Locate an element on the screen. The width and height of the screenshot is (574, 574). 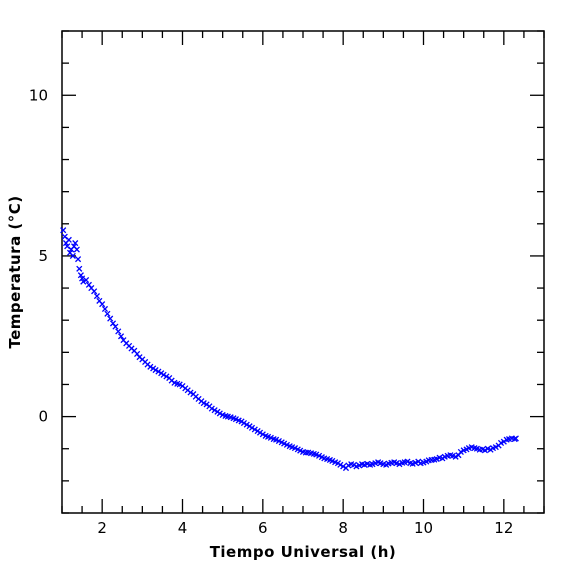
x-tick-label: 8 is located at coordinates (343, 528).